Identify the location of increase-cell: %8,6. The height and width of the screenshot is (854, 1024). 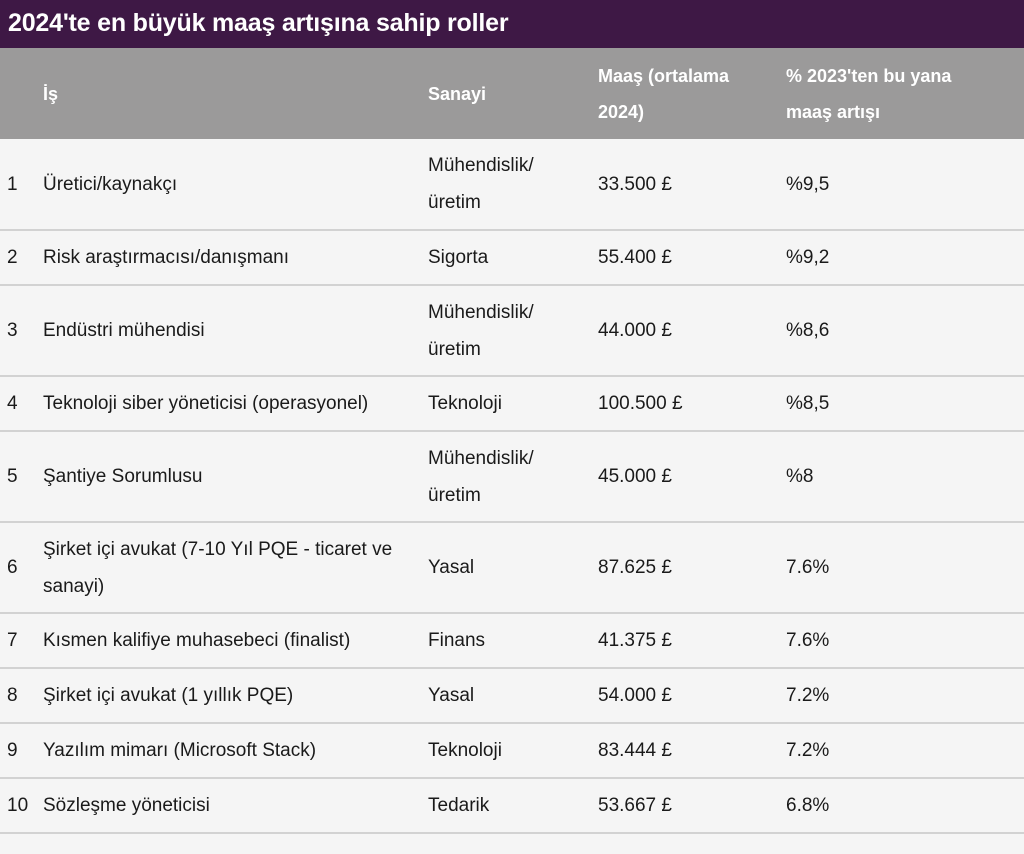
(808, 330).